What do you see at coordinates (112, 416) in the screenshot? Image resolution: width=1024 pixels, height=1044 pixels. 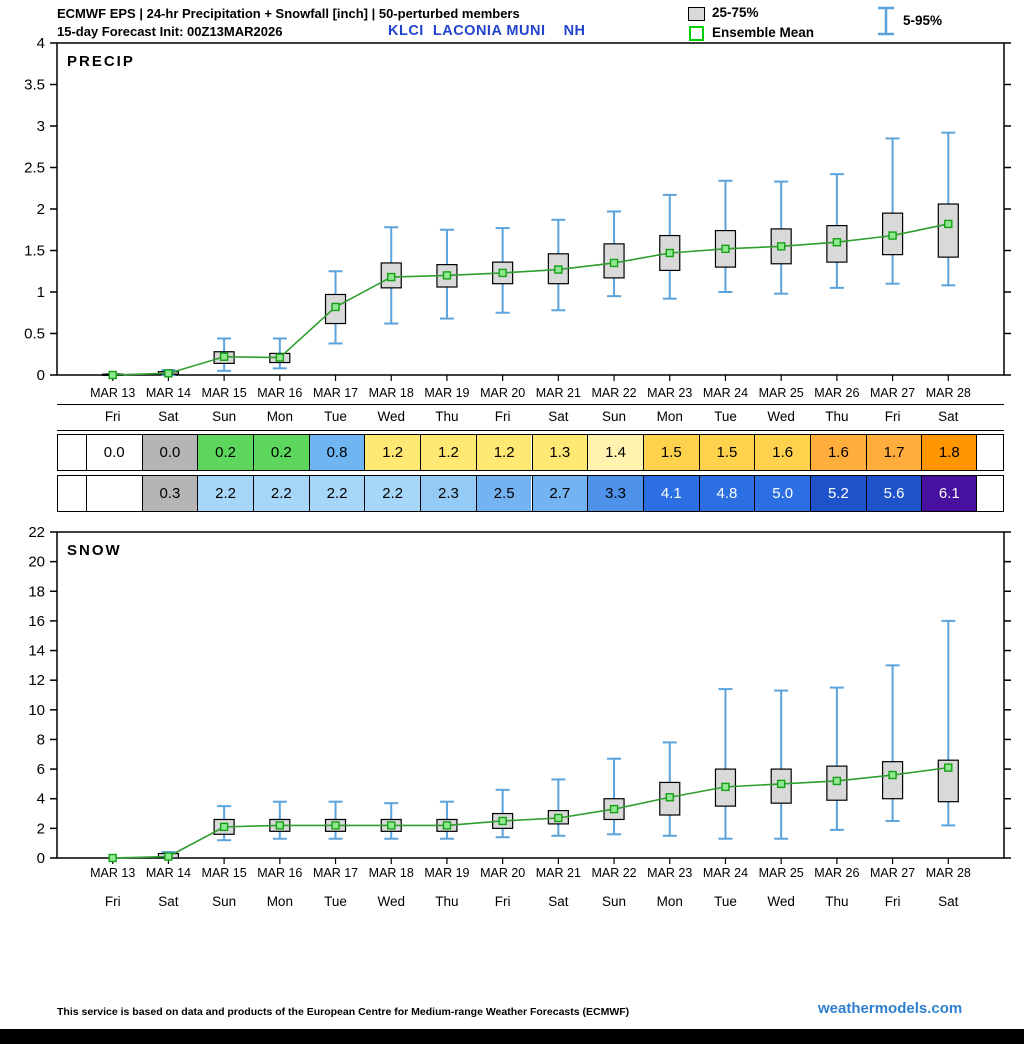 I see `table-day-header-0: Fri` at bounding box center [112, 416].